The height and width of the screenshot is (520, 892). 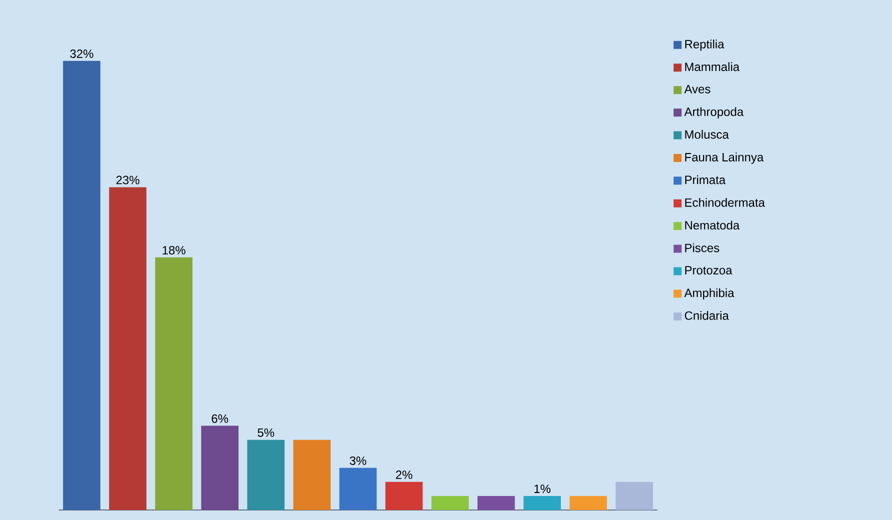 I want to click on legend-label: Echinodermata, so click(x=725, y=202).